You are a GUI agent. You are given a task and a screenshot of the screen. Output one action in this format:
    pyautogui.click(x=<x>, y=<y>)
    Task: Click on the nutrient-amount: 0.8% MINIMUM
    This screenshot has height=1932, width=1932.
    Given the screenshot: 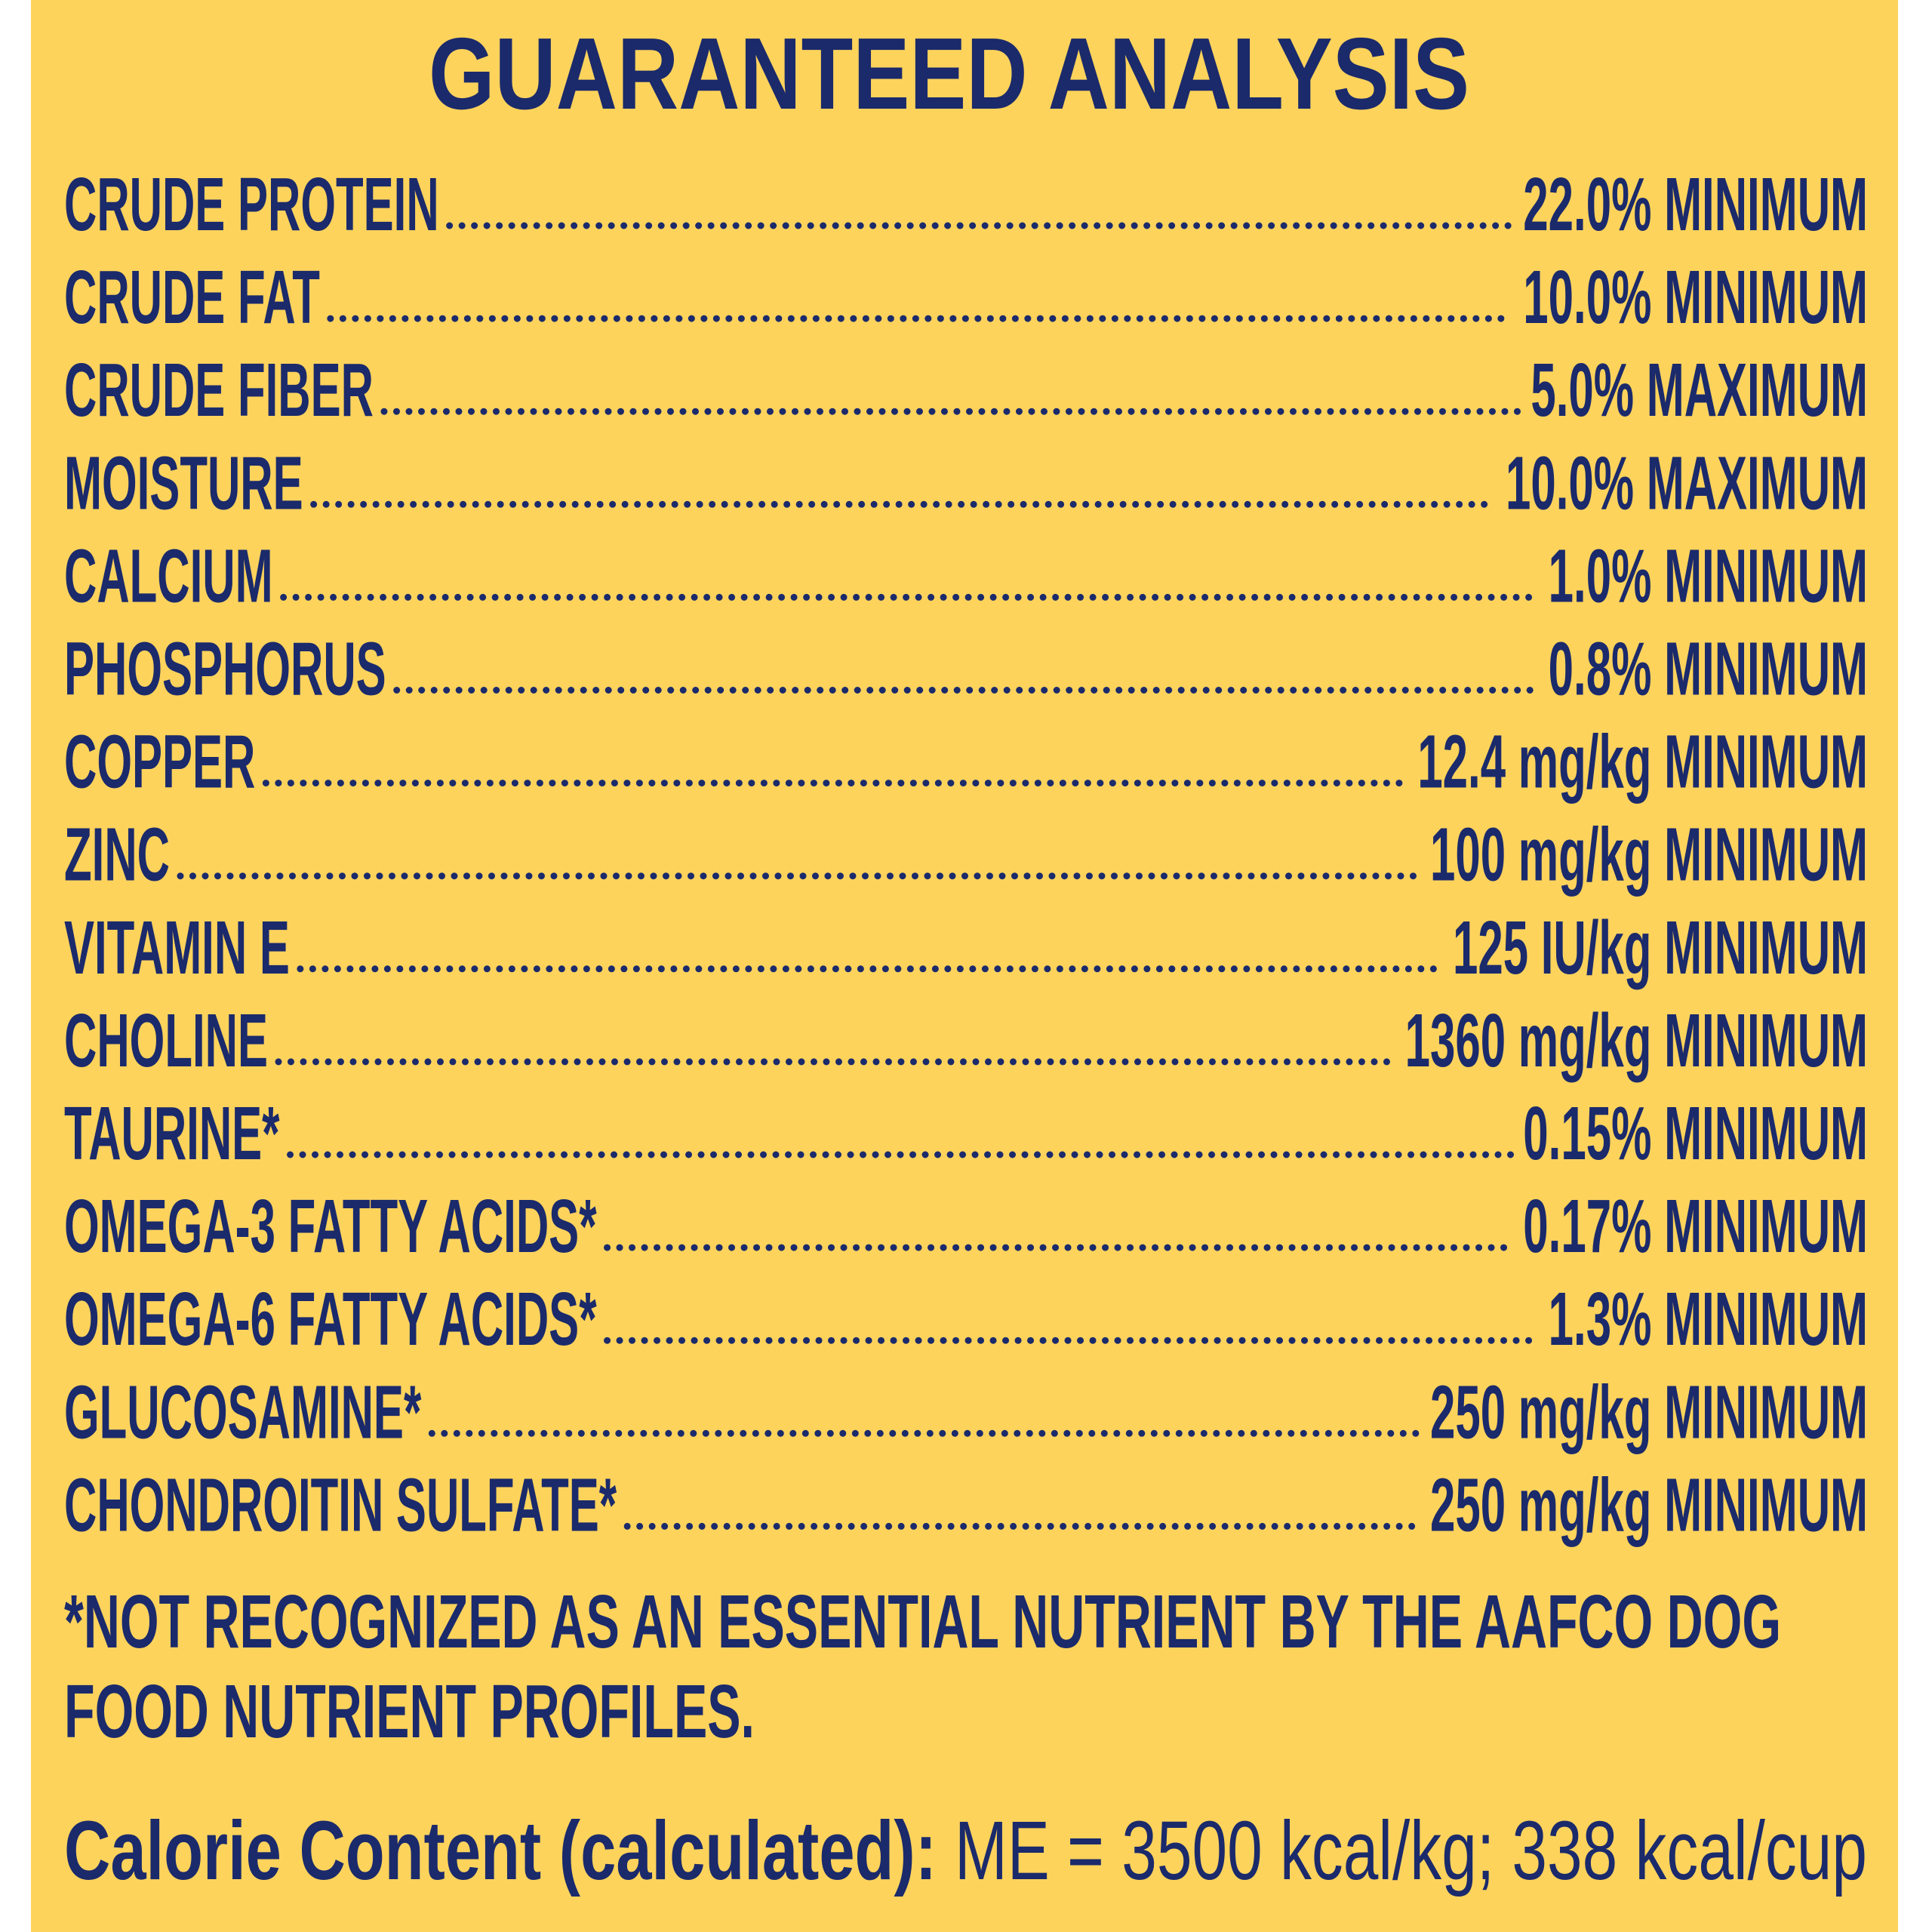 What is the action you would take?
    pyautogui.click(x=1708, y=669)
    